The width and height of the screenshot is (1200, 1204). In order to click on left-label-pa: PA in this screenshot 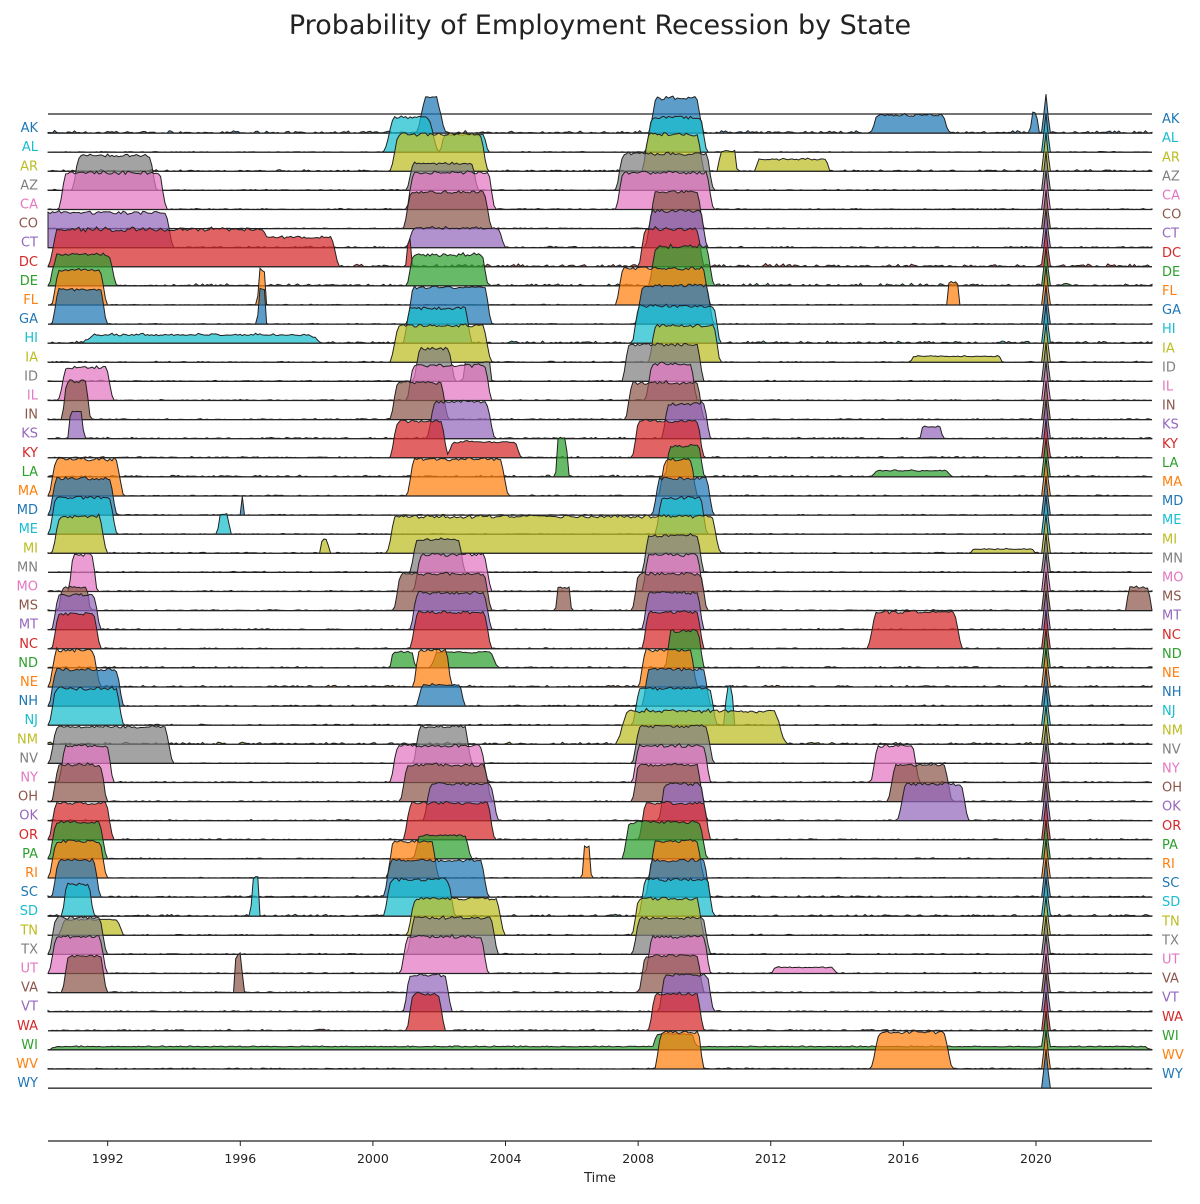, I will do `click(30, 854)`.